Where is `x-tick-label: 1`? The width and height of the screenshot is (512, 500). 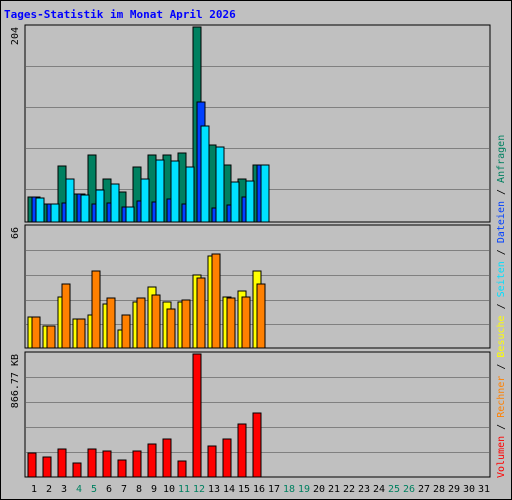
x-tick-label: 1 is located at coordinates (34, 489).